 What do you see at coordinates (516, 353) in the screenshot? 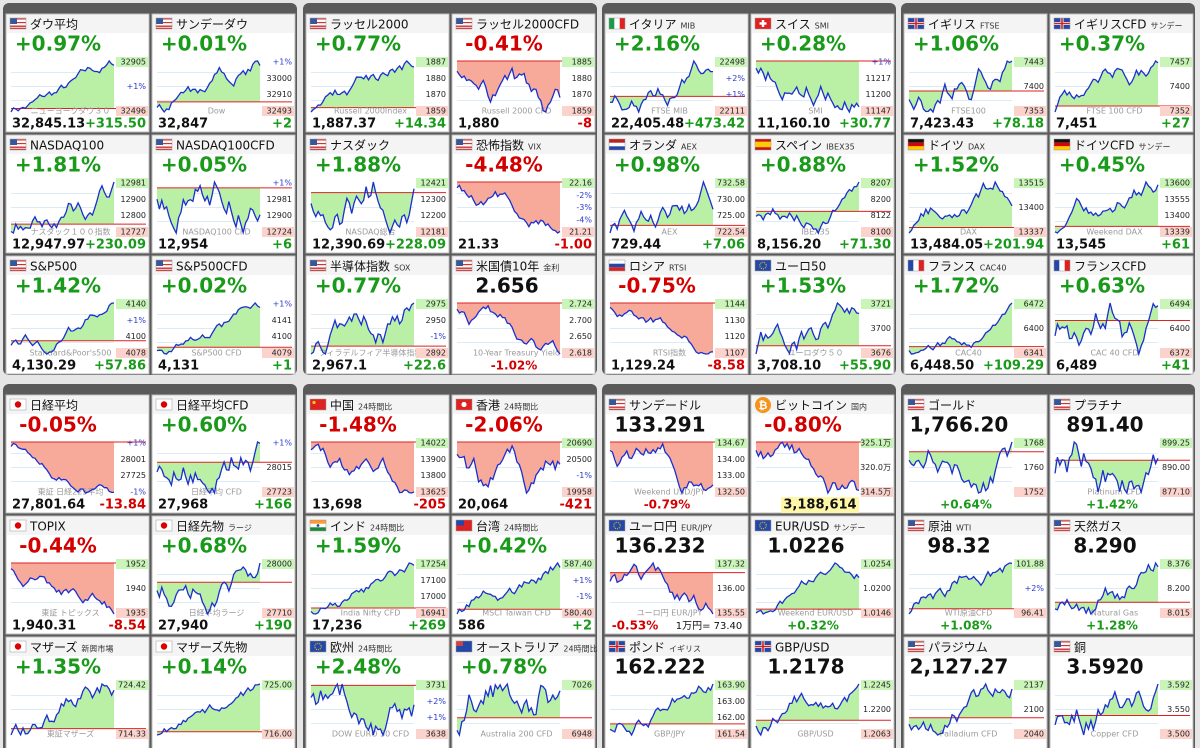
I see `watermark: 10-Year Treasury Yield` at bounding box center [516, 353].